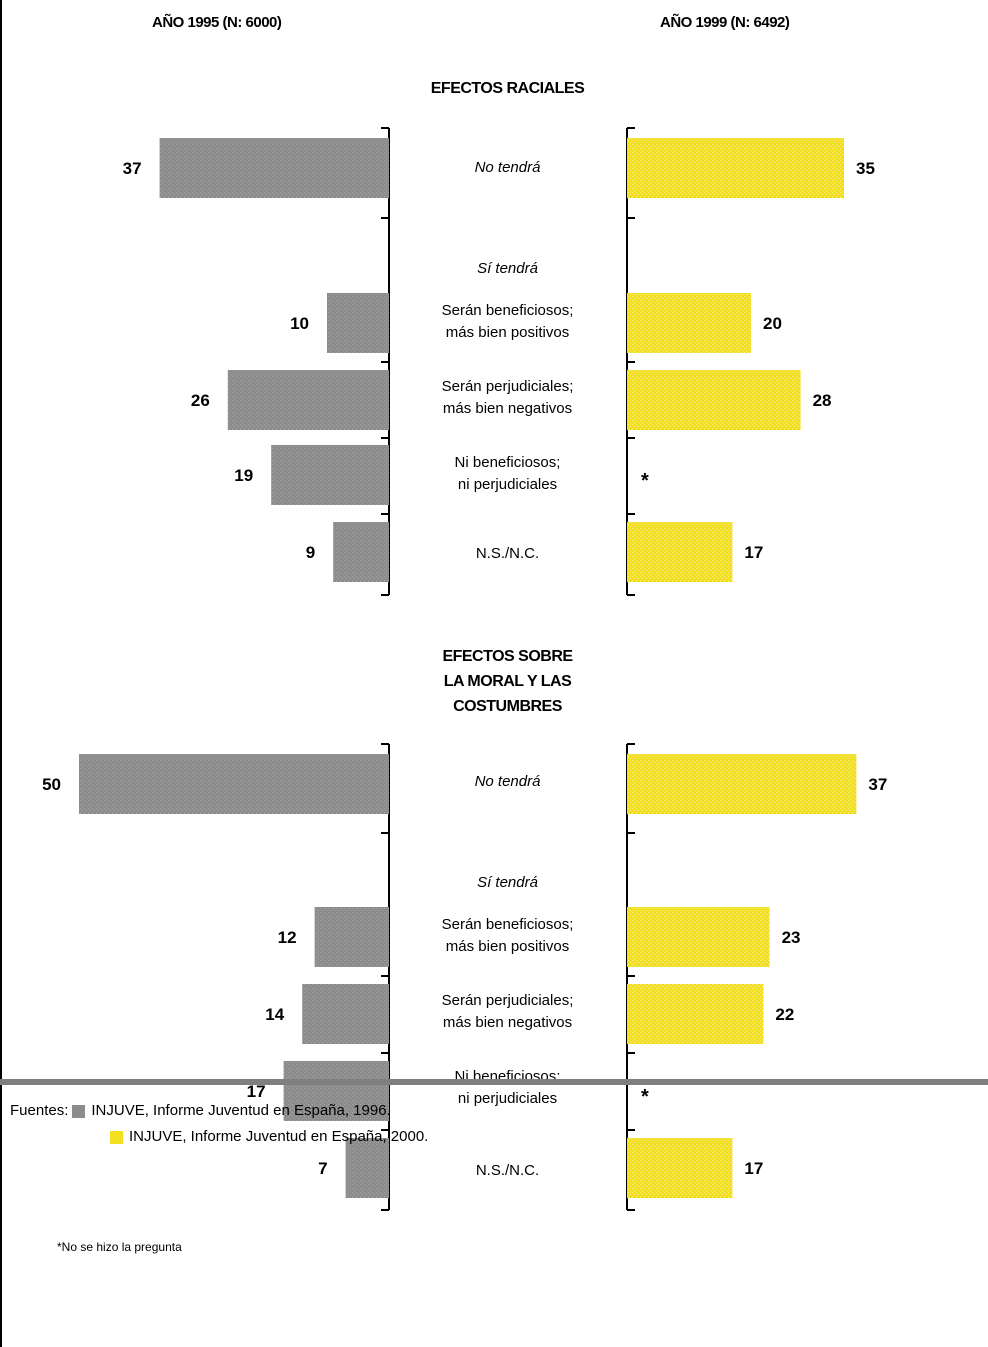 The height and width of the screenshot is (1347, 988). I want to click on data-label-1995: 12, so click(287, 937).